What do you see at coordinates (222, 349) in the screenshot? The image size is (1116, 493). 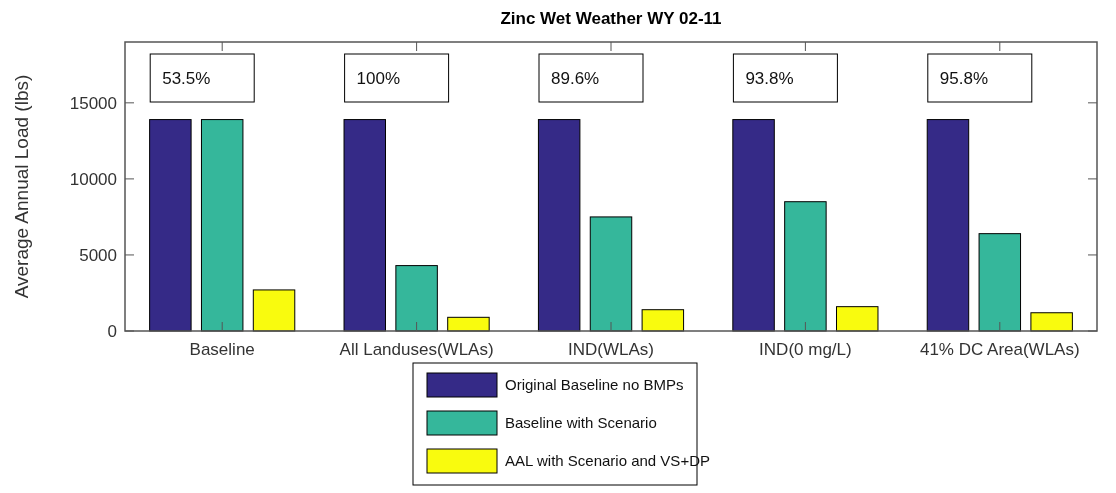 I see `x-tick-label: Baseline` at bounding box center [222, 349].